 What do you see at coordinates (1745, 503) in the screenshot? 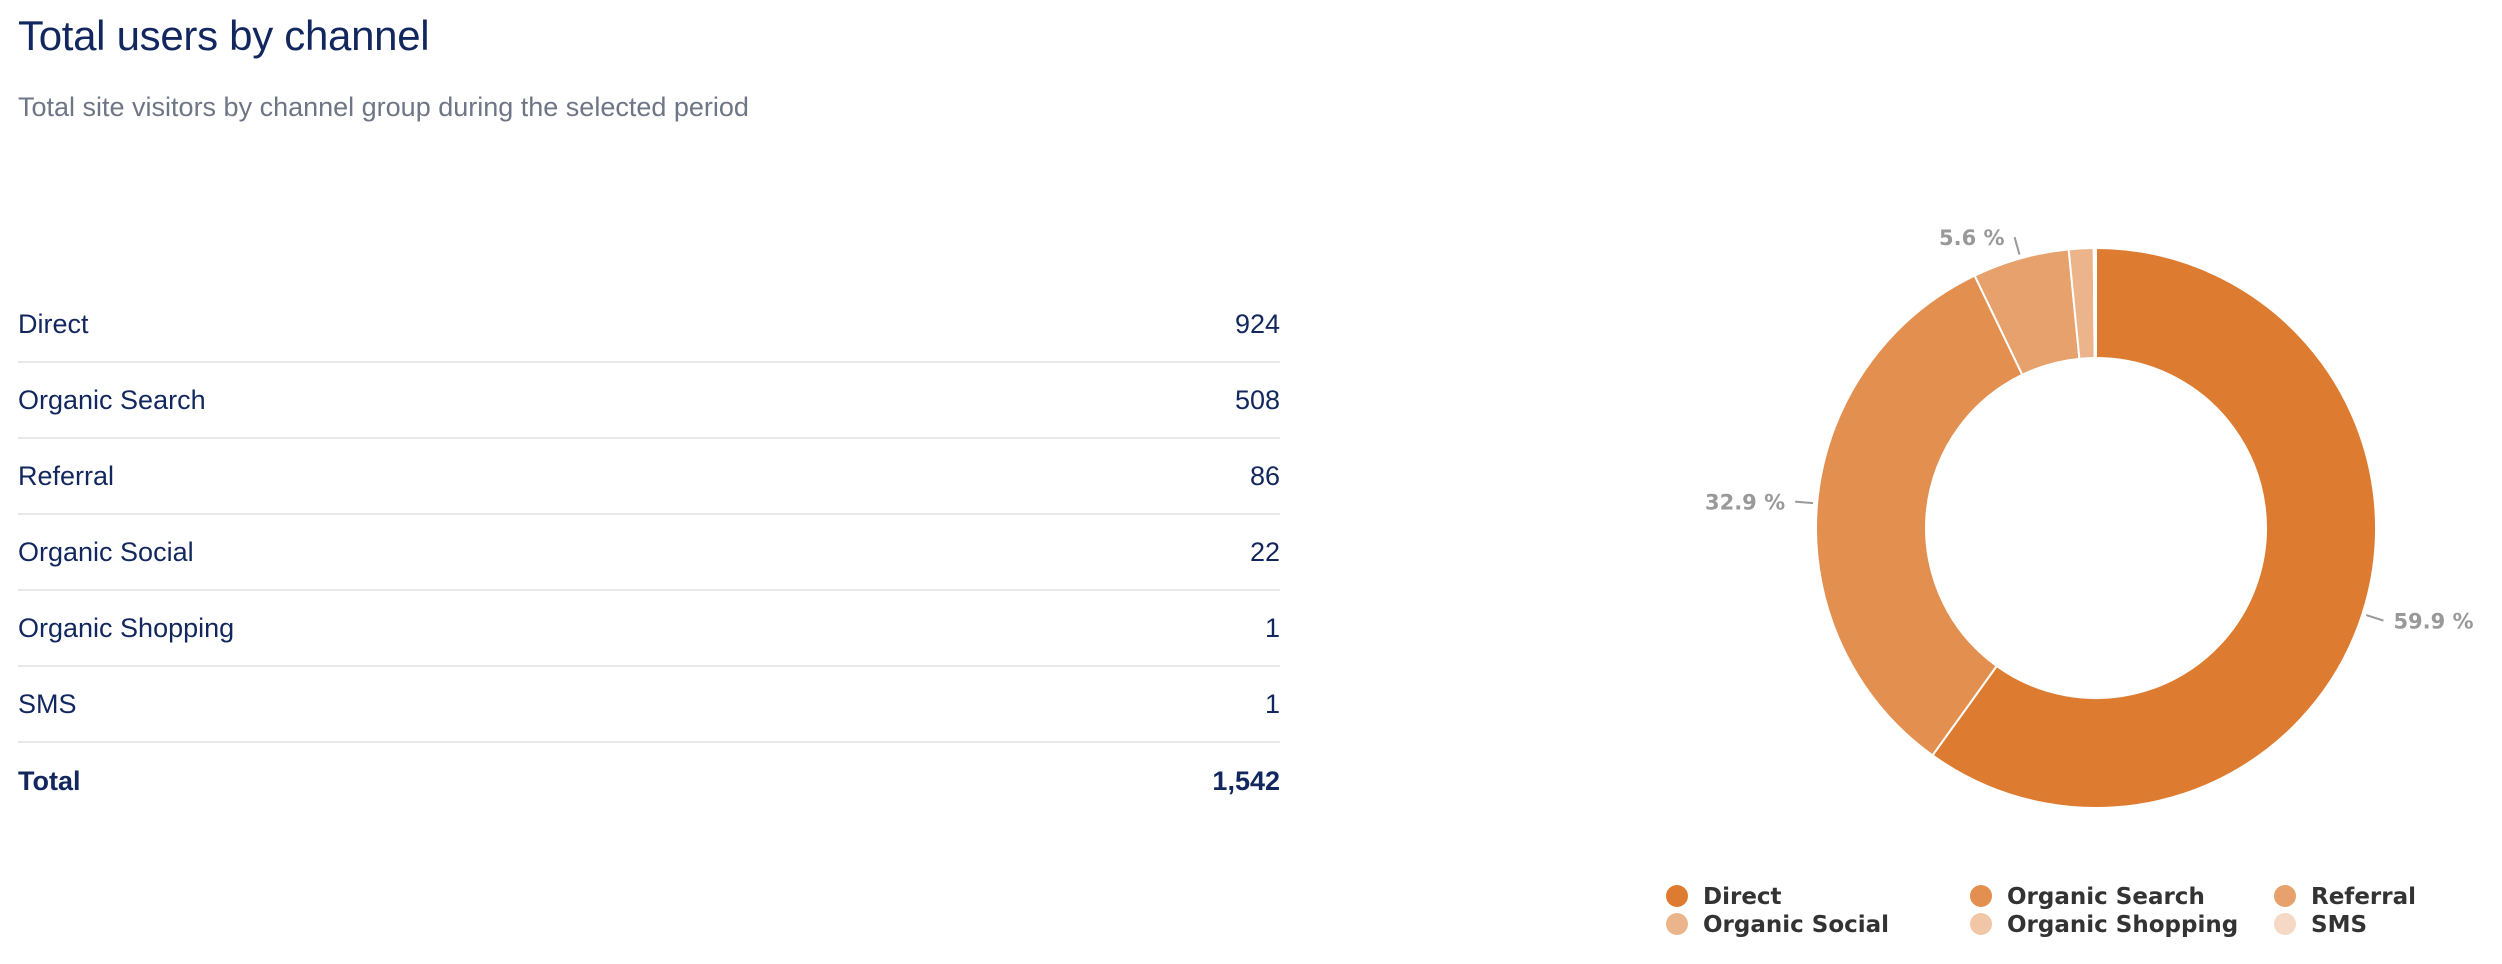
I see `data-label: 32.9 %` at bounding box center [1745, 503].